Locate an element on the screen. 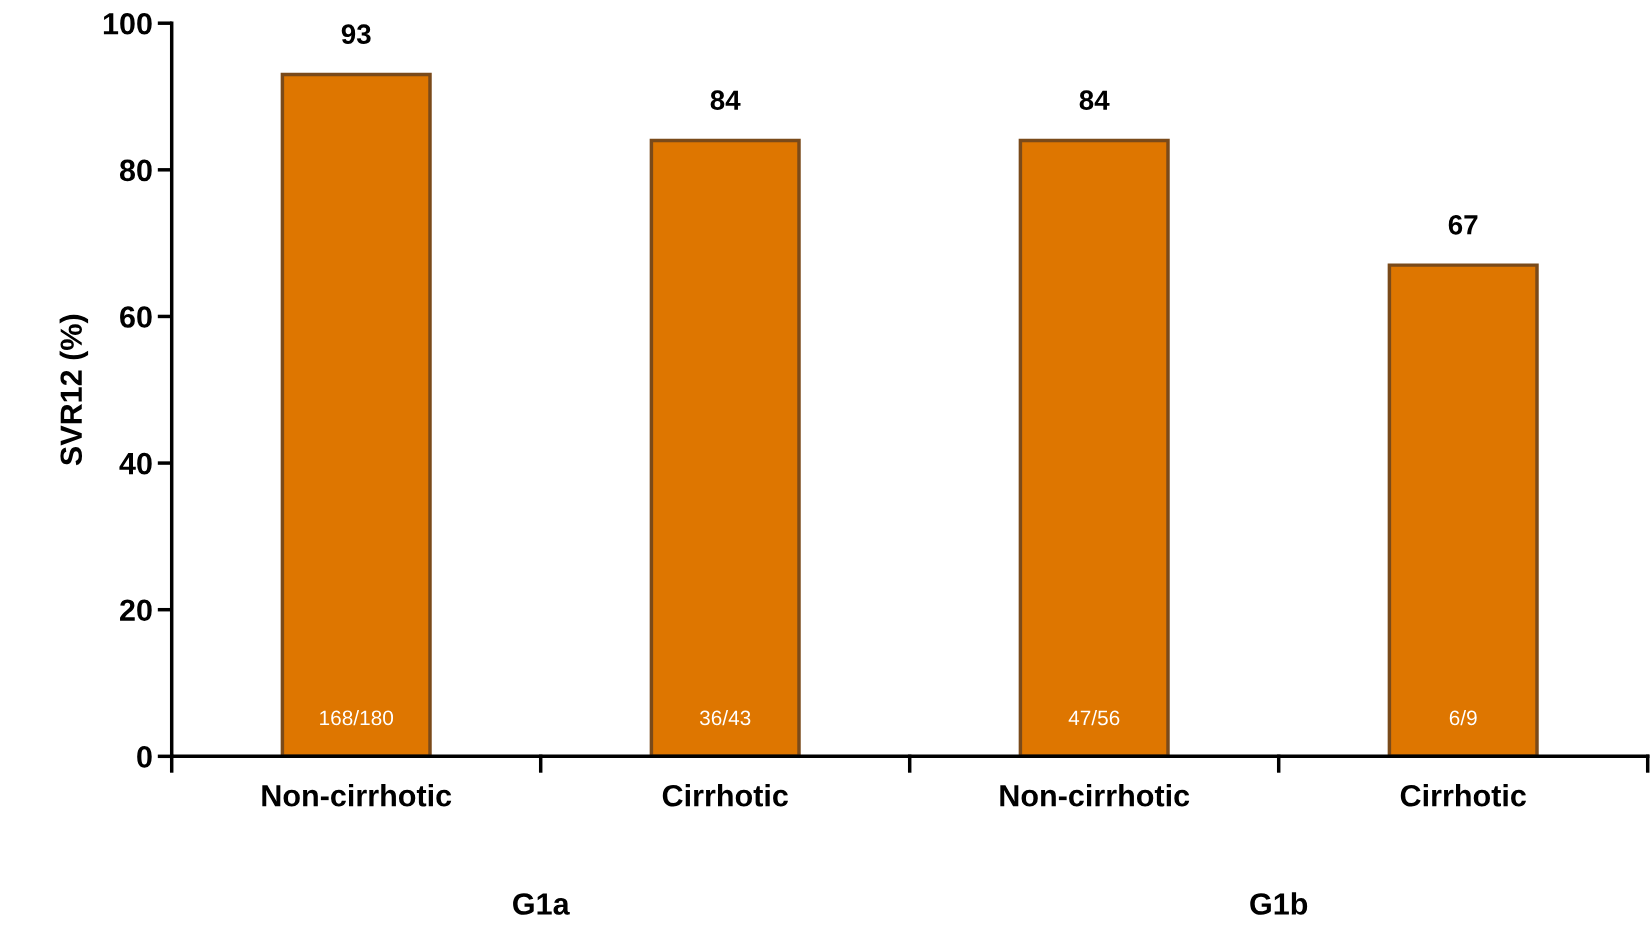  y-tick-label: 80 is located at coordinates (135, 170).